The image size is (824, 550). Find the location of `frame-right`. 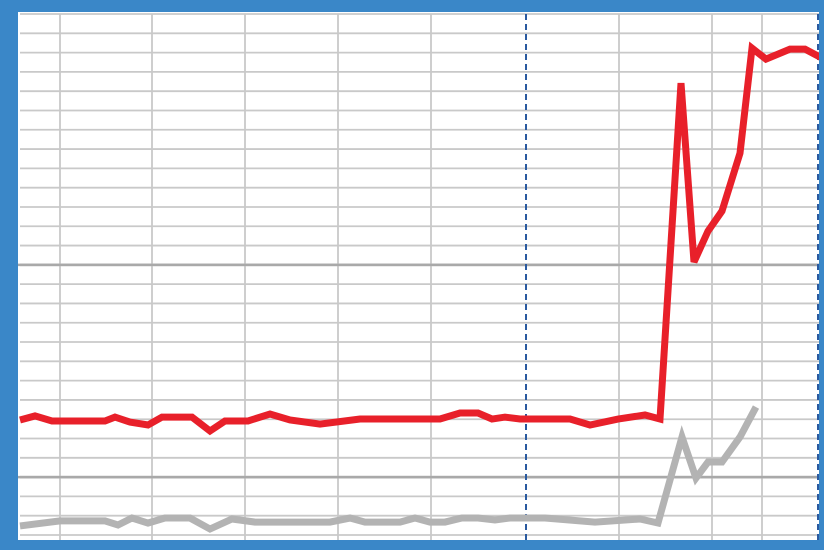

frame-right is located at coordinates (821, 275).